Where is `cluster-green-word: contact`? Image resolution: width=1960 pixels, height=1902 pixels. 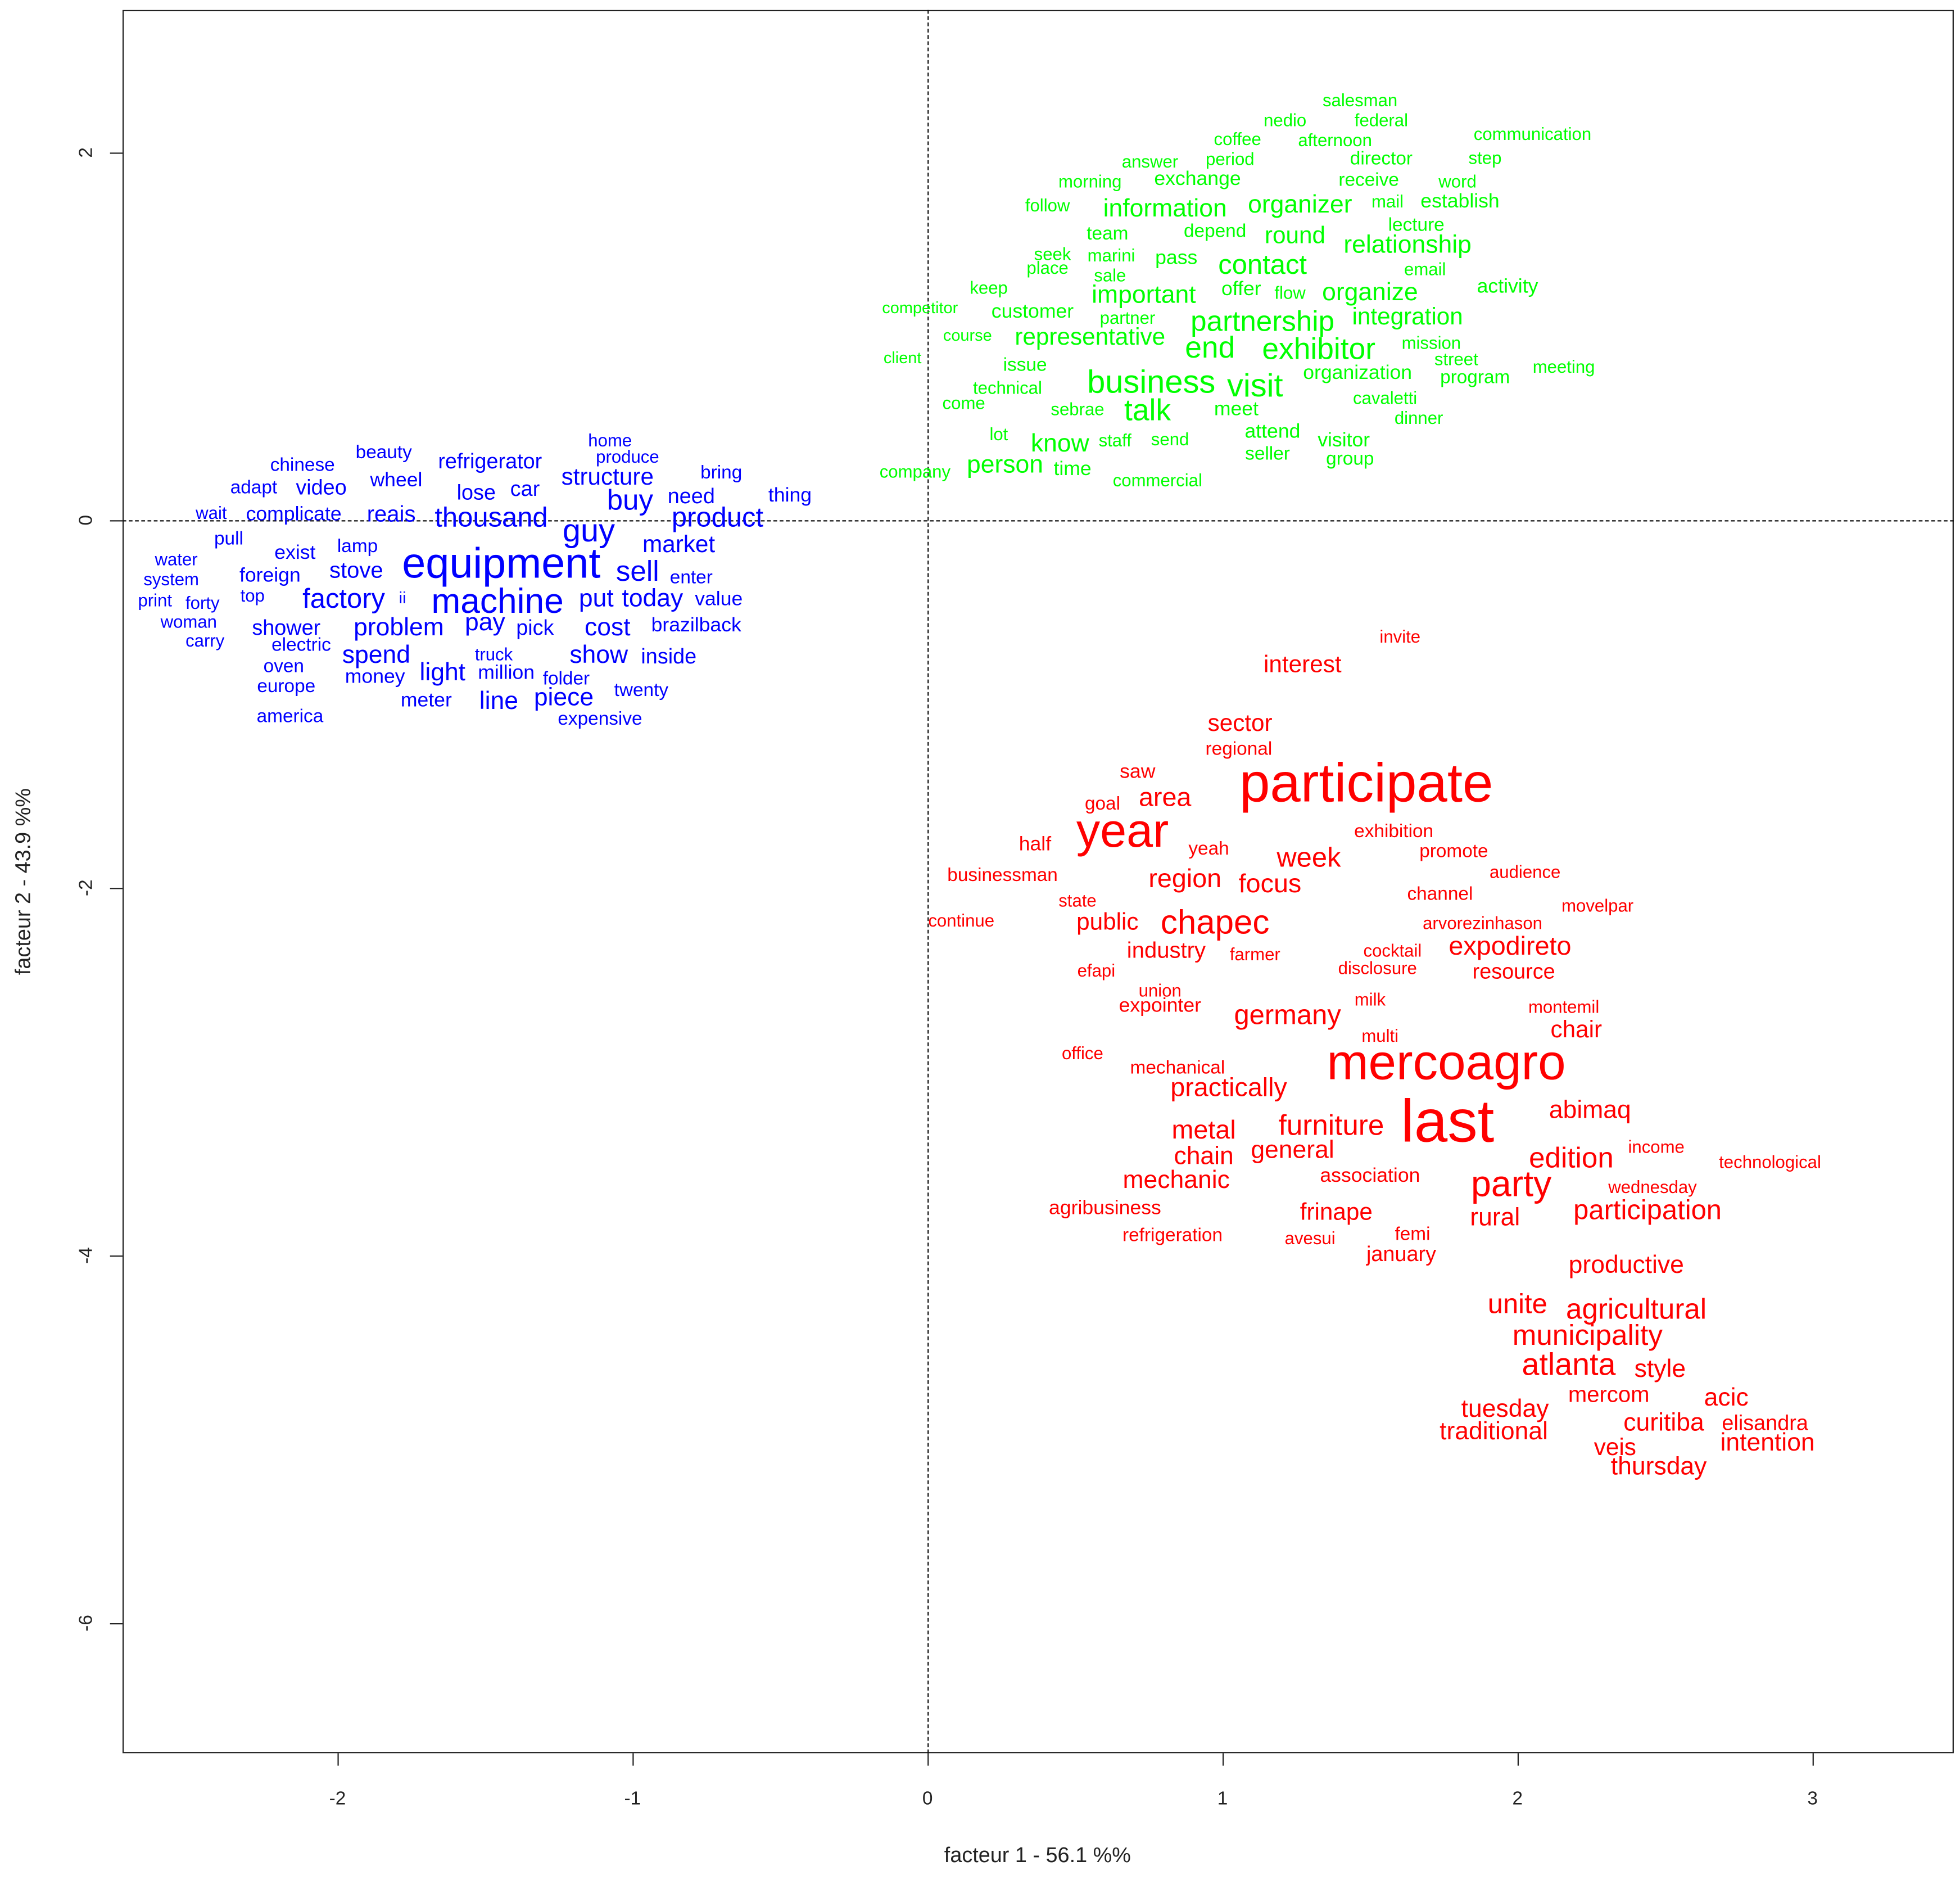 cluster-green-word: contact is located at coordinates (1262, 265).